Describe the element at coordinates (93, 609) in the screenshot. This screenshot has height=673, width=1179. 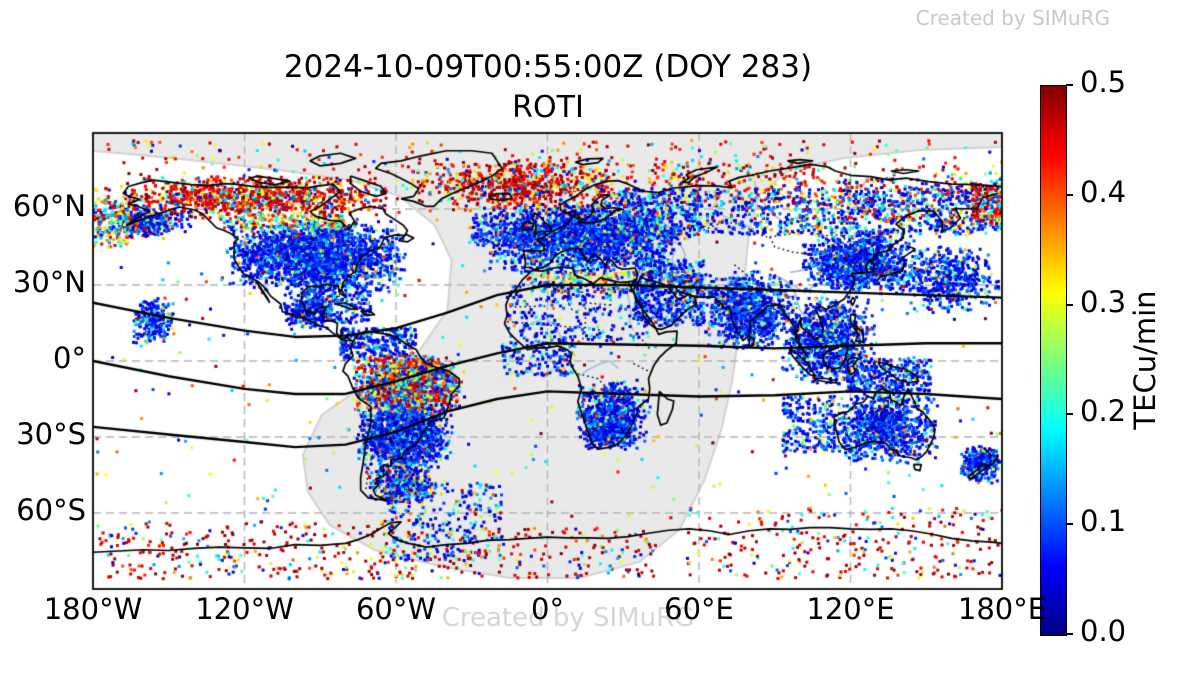
I see `x-tick-label: 180°W` at that location.